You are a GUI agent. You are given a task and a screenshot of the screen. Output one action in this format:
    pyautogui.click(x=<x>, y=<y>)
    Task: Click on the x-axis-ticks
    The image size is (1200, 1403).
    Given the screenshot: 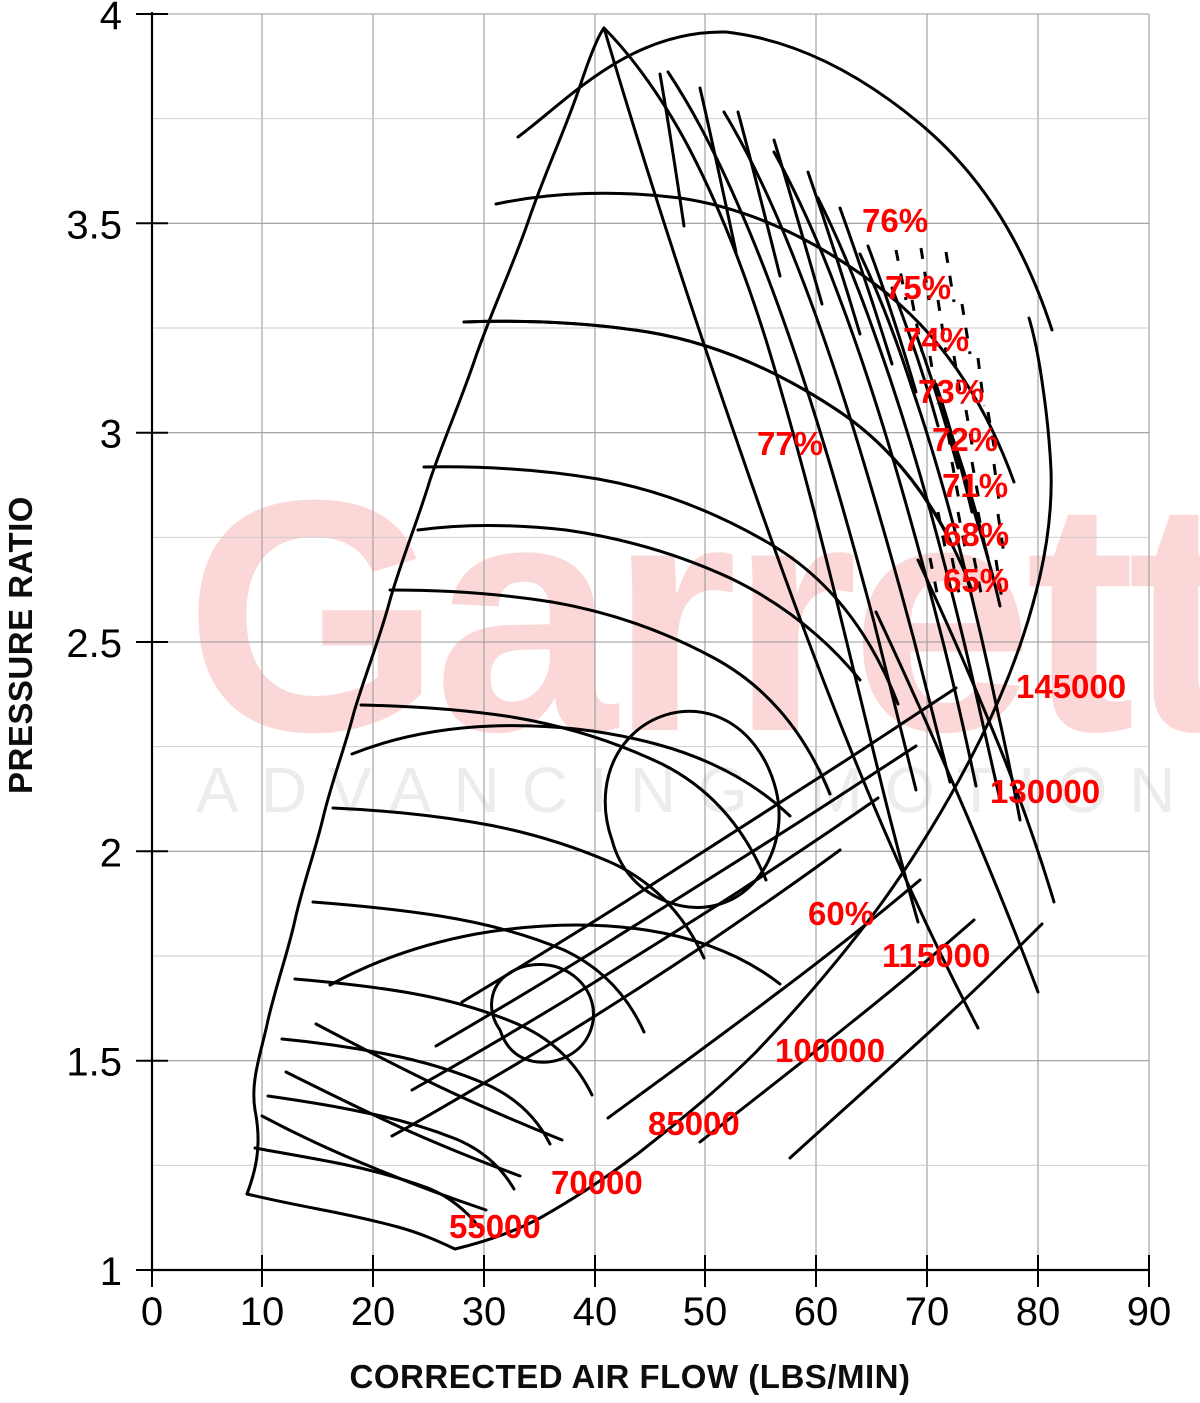 What is the action you would take?
    pyautogui.click(x=650, y=1271)
    